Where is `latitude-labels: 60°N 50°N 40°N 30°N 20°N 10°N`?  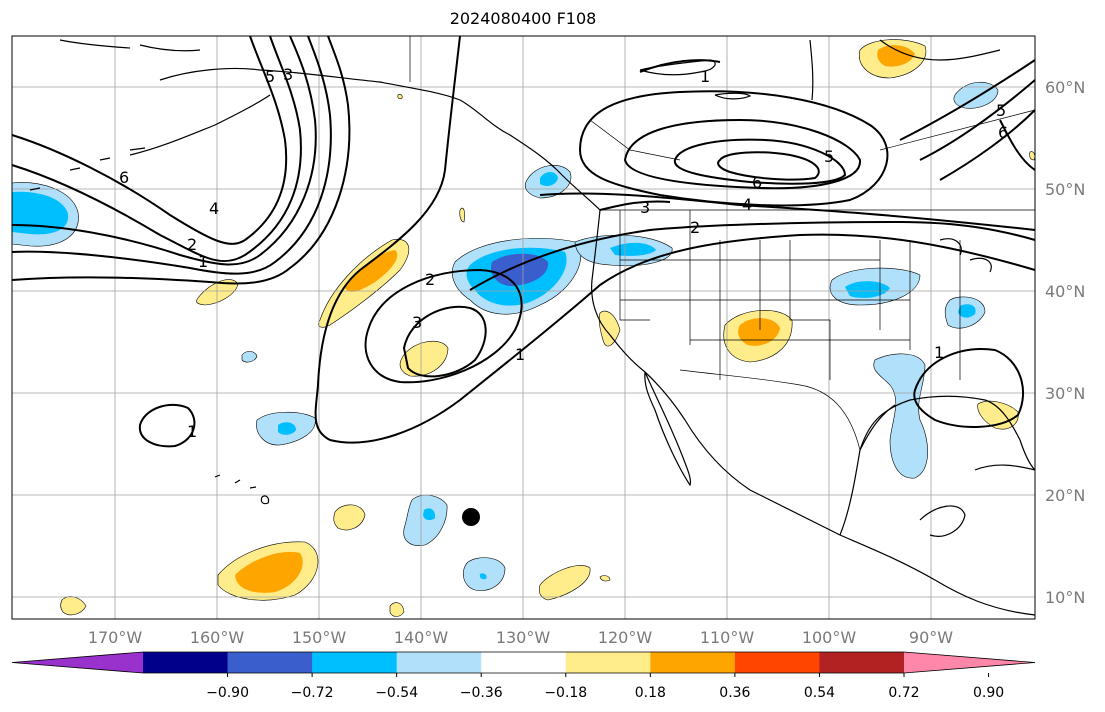
latitude-labels: 60°N 50°N 40°N 30°N 20°N 10°N is located at coordinates (1065, 342).